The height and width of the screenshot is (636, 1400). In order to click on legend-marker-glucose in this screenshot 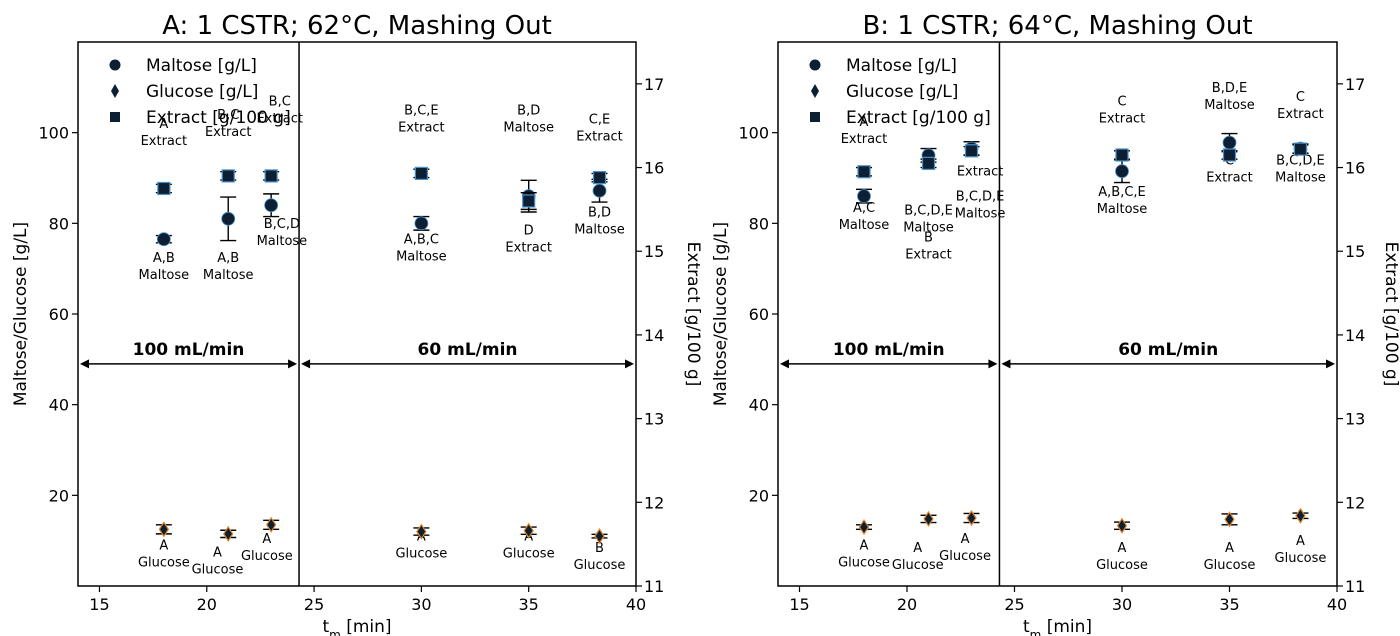, I will do `click(115, 91)`.